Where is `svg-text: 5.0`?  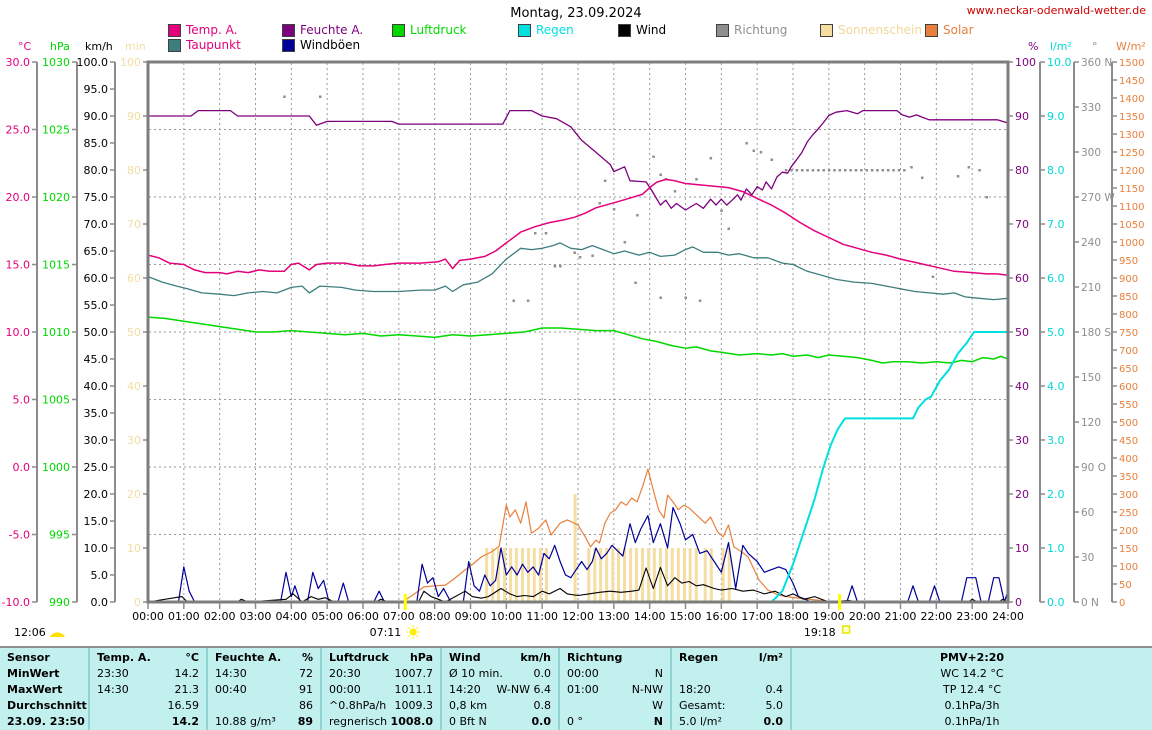 svg-text: 5.0 is located at coordinates (1056, 332).